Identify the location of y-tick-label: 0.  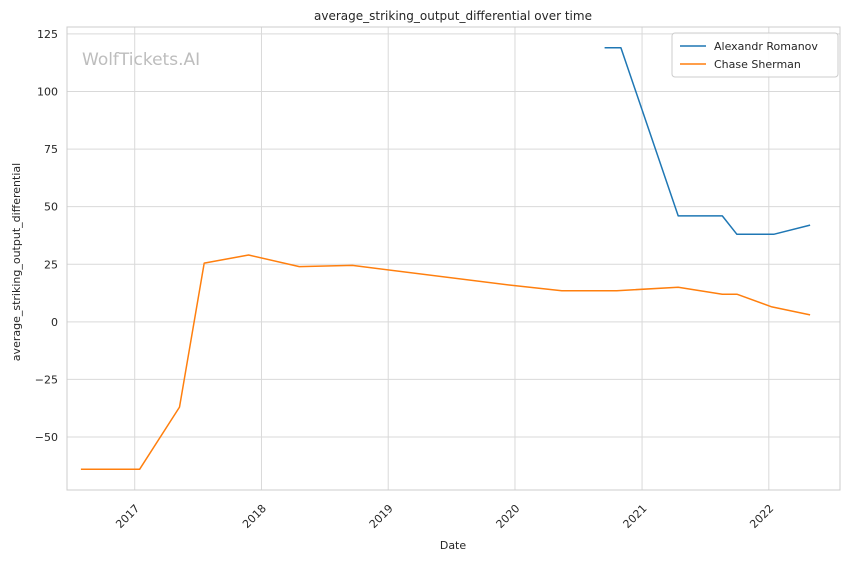
(54, 322).